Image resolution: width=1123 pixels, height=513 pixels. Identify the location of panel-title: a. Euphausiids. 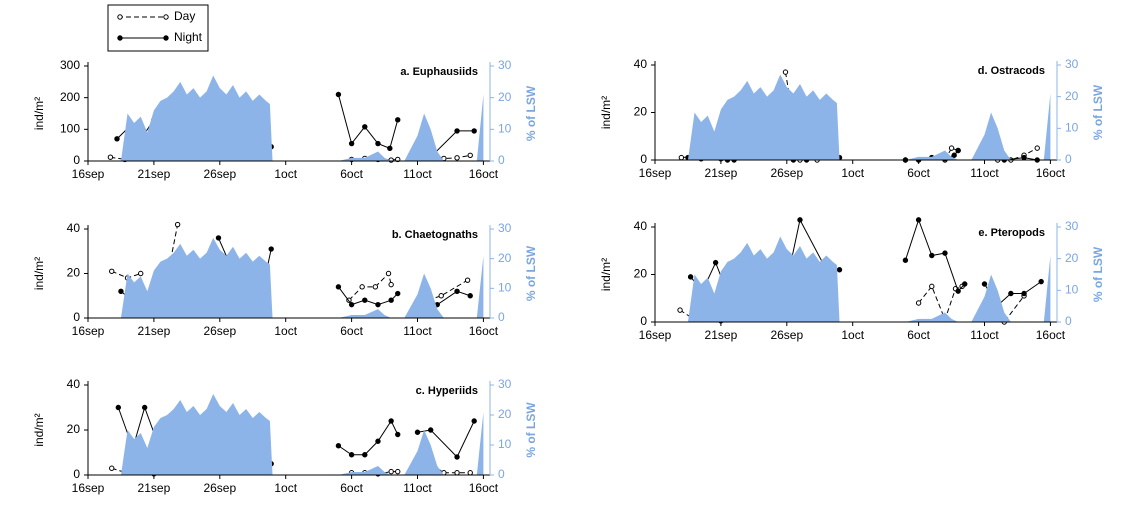
(439, 72).